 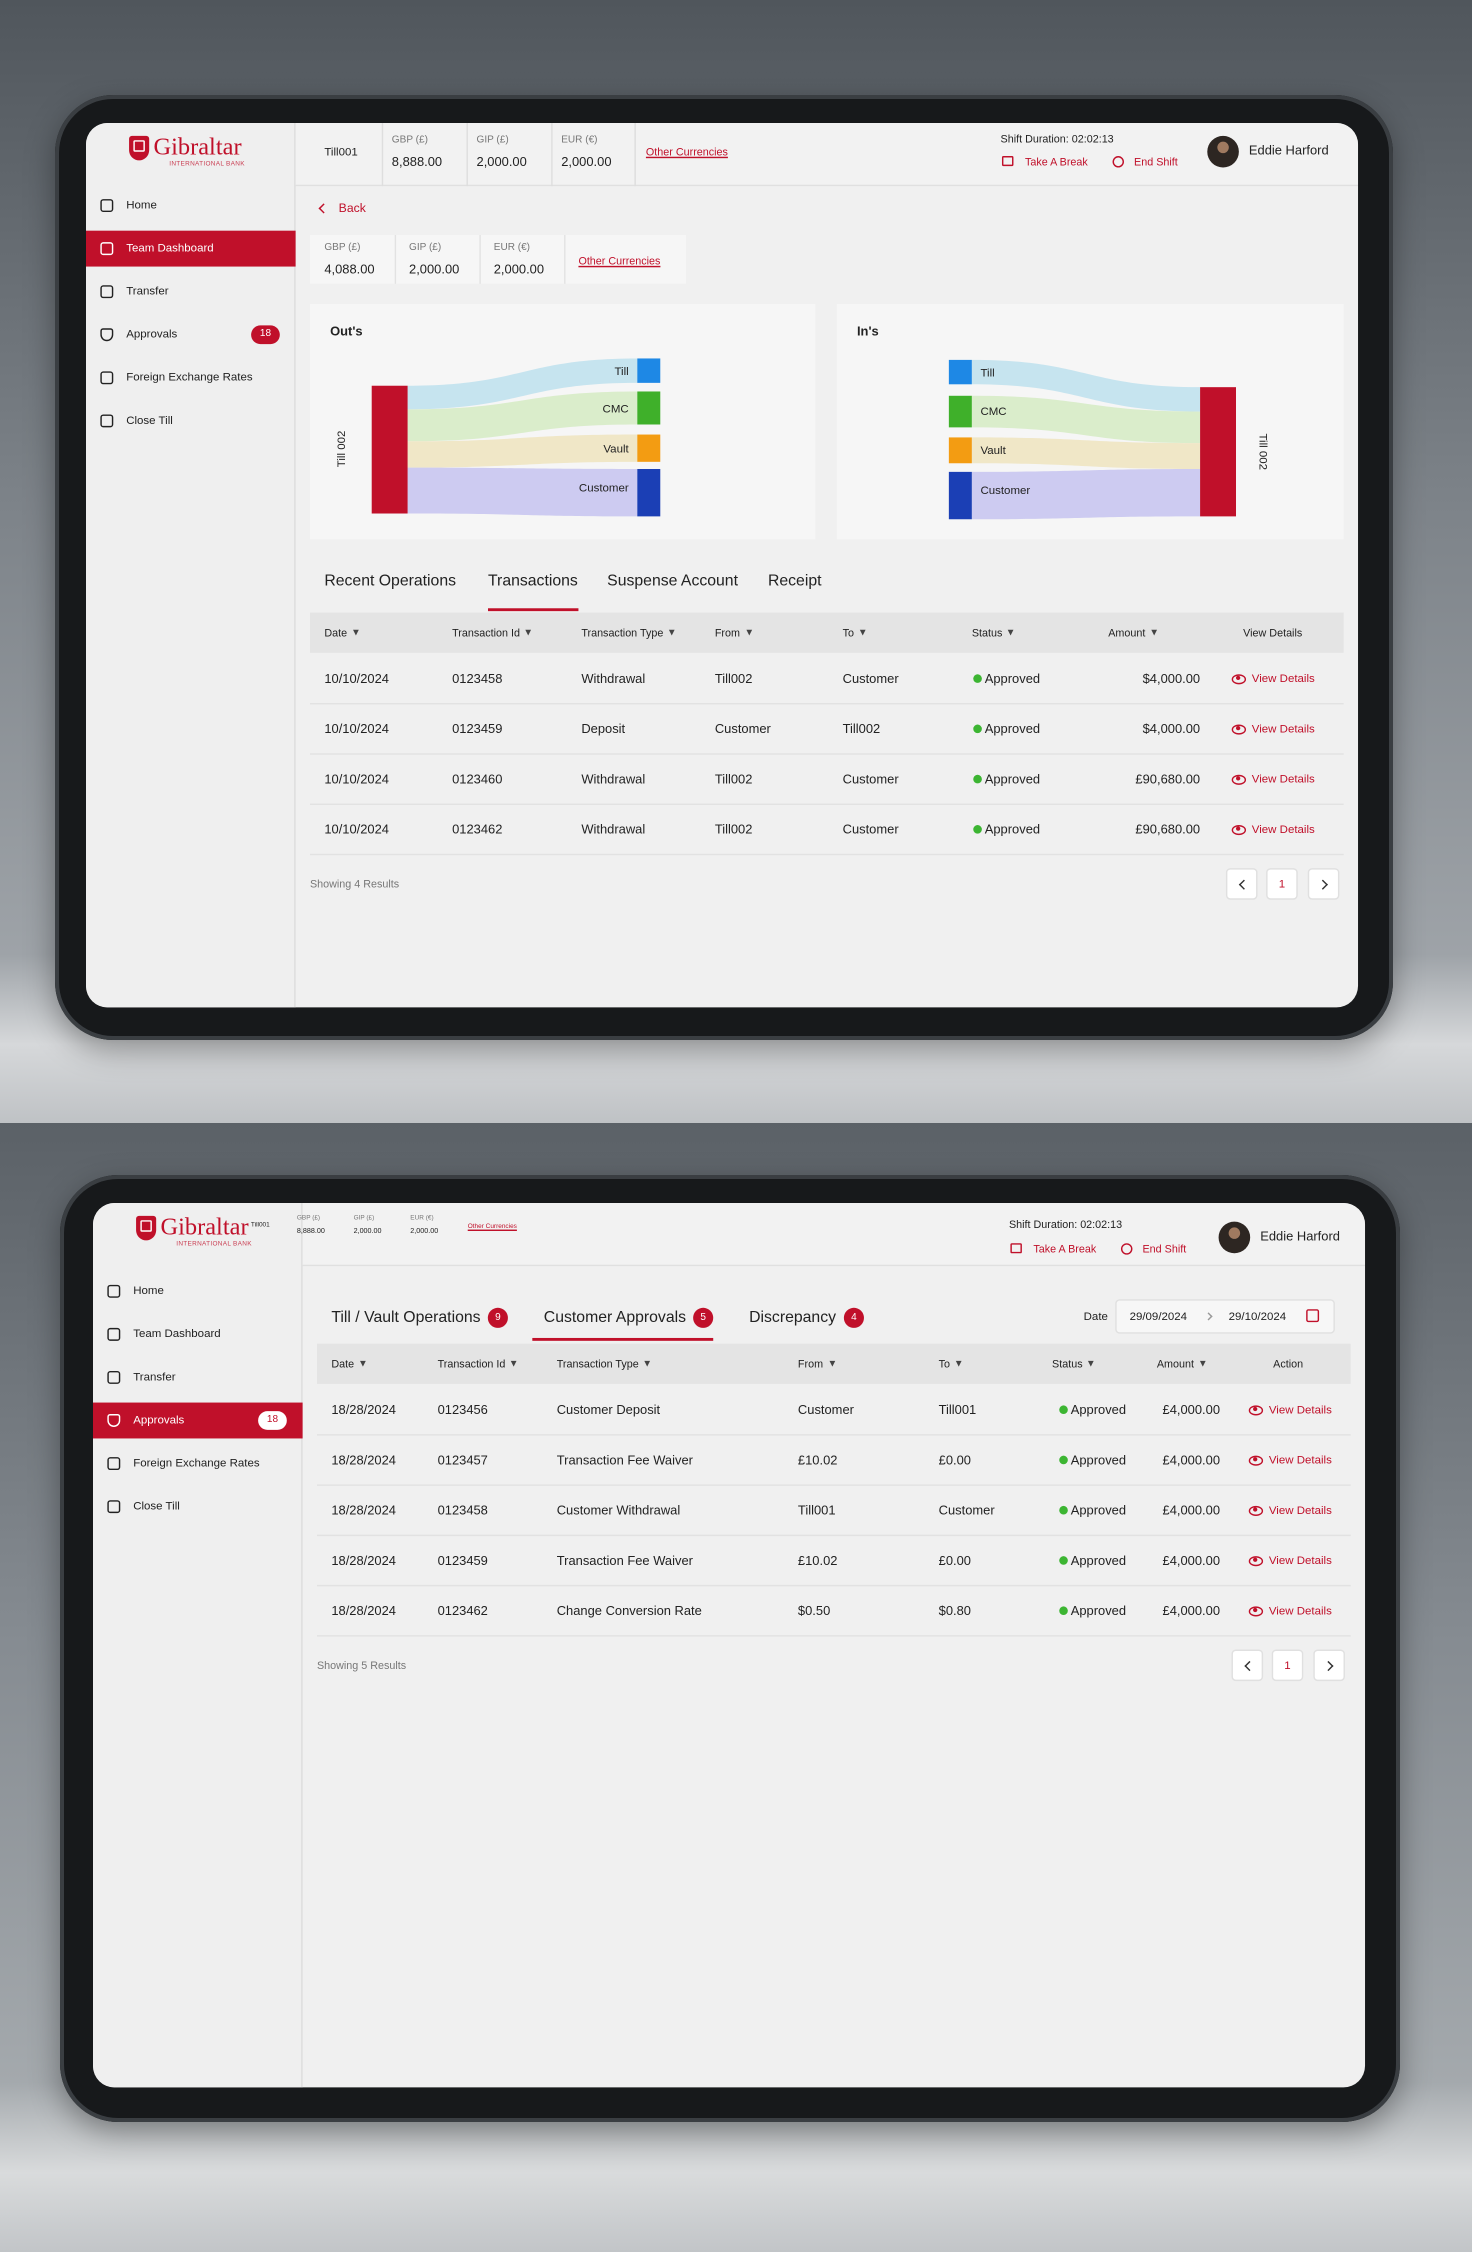 I want to click on balance-card, so click(x=498, y=259).